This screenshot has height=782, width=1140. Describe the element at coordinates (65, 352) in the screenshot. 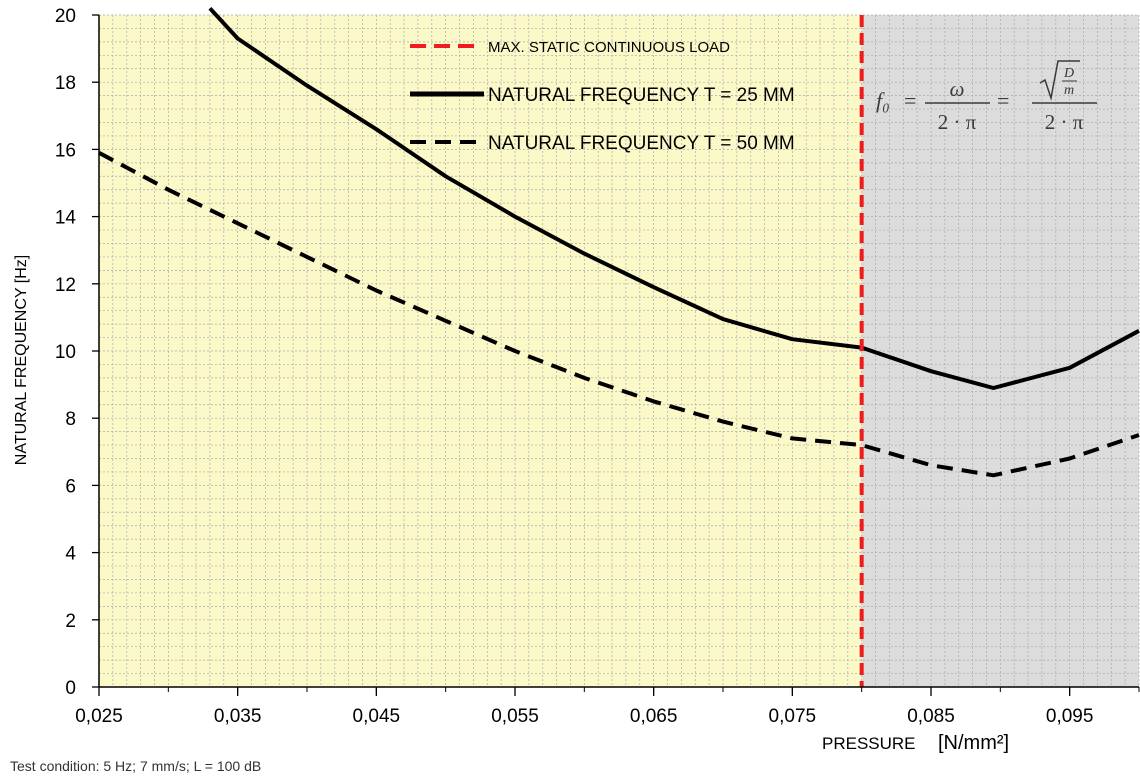

I see `y-tick-label: 10` at that location.